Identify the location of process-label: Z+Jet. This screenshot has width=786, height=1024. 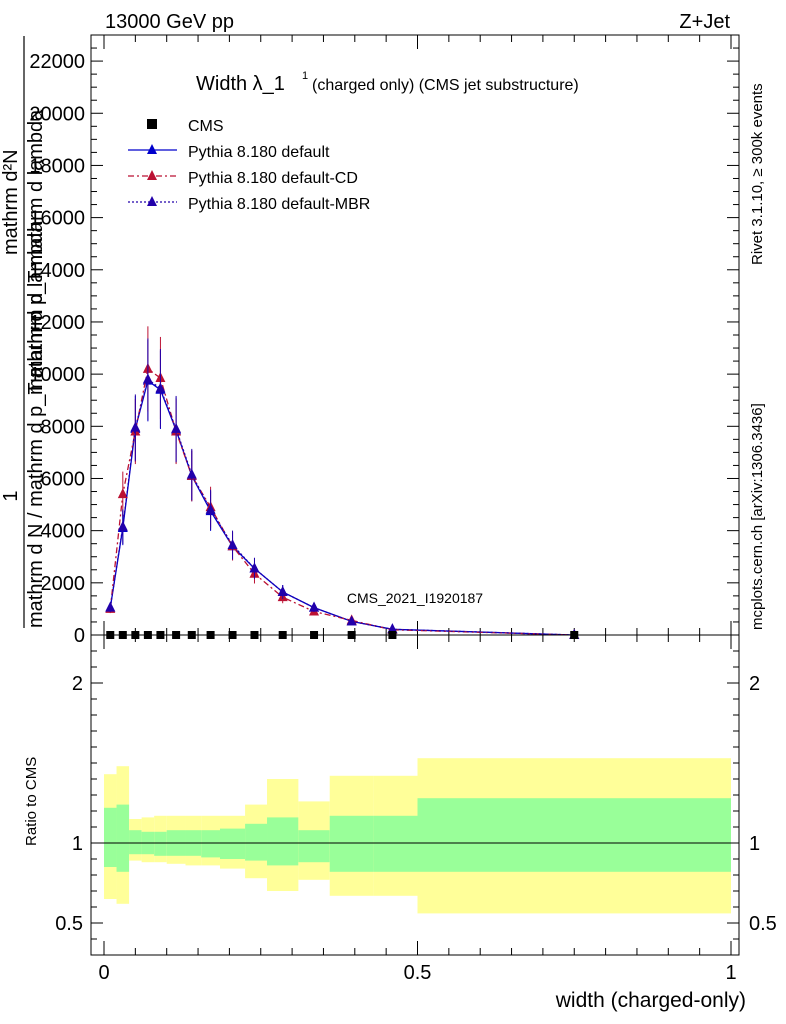
(704, 22).